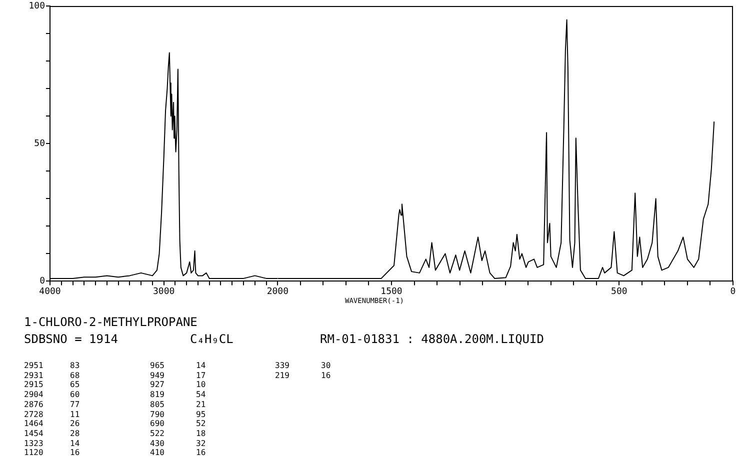 Image resolution: width=738 pixels, height=457 pixels. What do you see at coordinates (52, 385) in the screenshot?
I see `text: 2915 65` at bounding box center [52, 385].